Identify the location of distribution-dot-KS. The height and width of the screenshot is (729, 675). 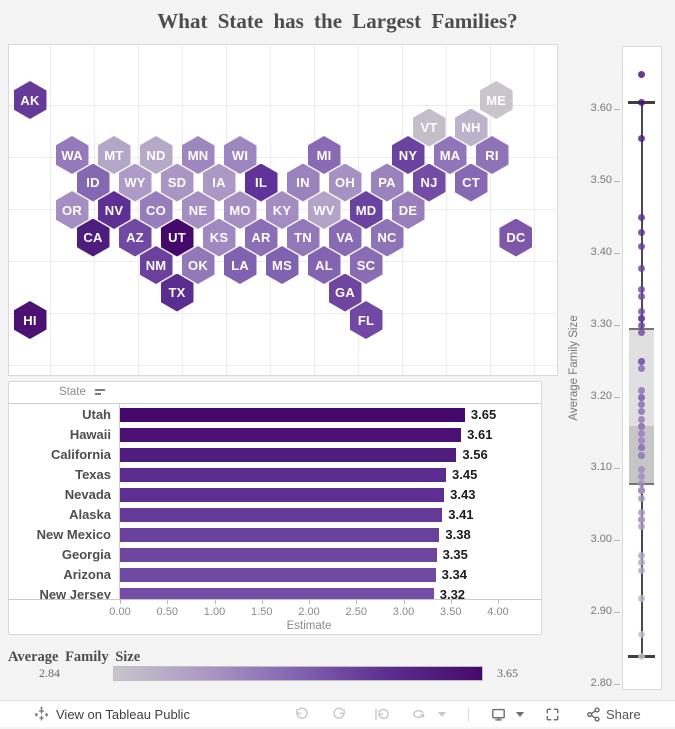
(641, 477).